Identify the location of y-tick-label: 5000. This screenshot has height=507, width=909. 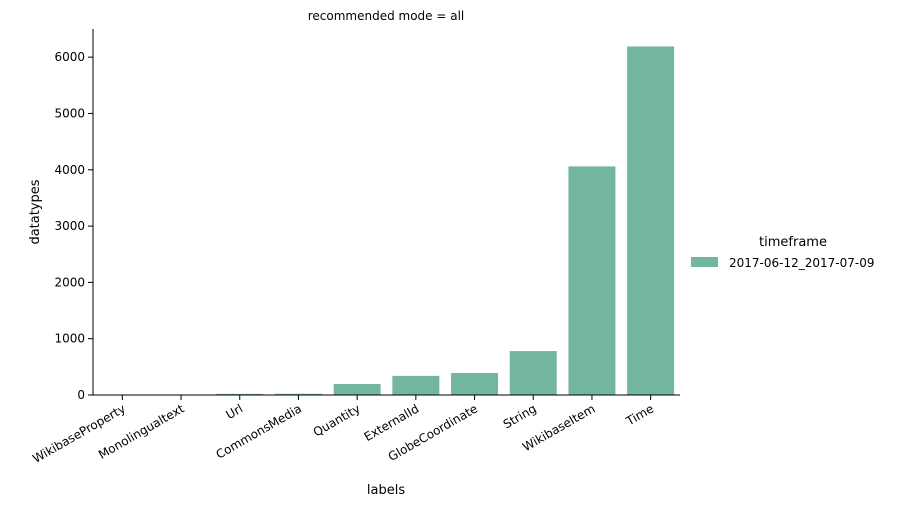
(69, 113).